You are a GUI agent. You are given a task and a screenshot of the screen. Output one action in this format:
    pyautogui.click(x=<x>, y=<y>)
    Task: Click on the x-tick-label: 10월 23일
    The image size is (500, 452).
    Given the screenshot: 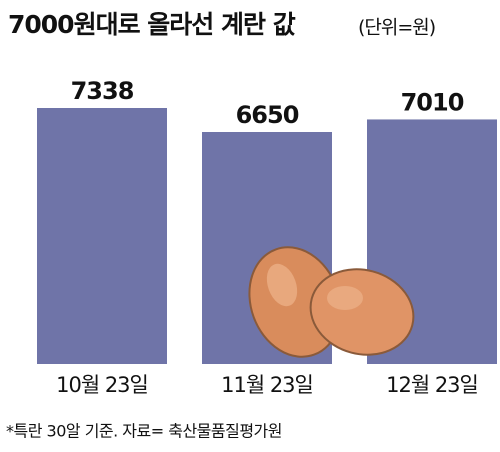 What is the action you would take?
    pyautogui.click(x=102, y=385)
    